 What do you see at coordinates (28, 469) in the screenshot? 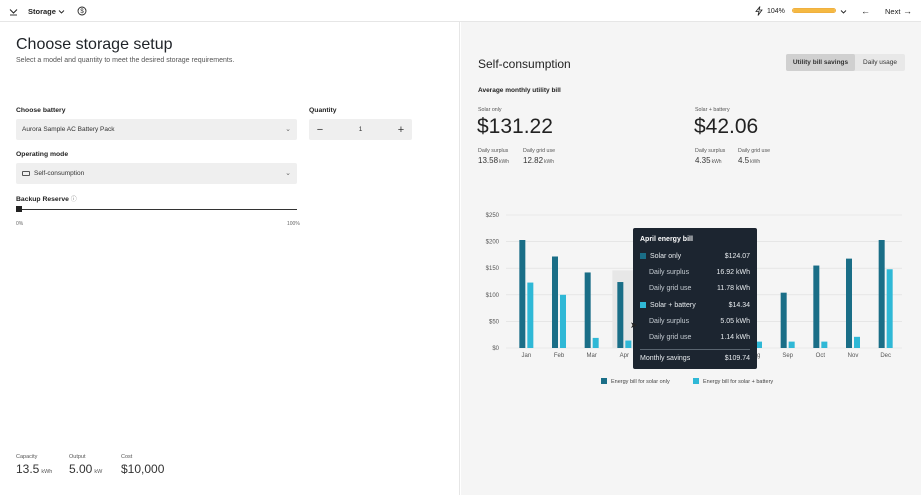
I see `capacity-number: 13.5` at bounding box center [28, 469].